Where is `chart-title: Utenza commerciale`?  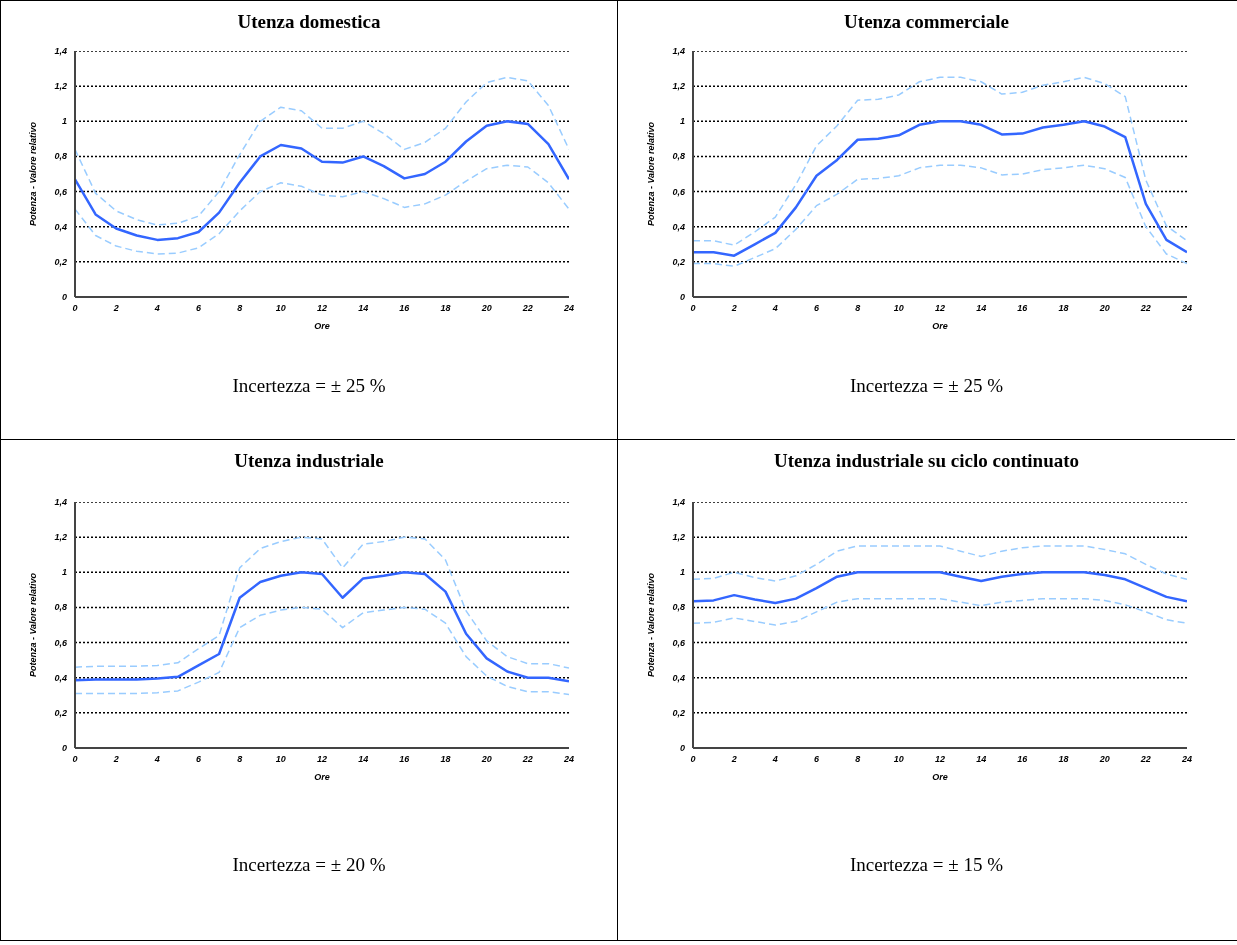
chart-title: Utenza commerciale is located at coordinates (926, 22).